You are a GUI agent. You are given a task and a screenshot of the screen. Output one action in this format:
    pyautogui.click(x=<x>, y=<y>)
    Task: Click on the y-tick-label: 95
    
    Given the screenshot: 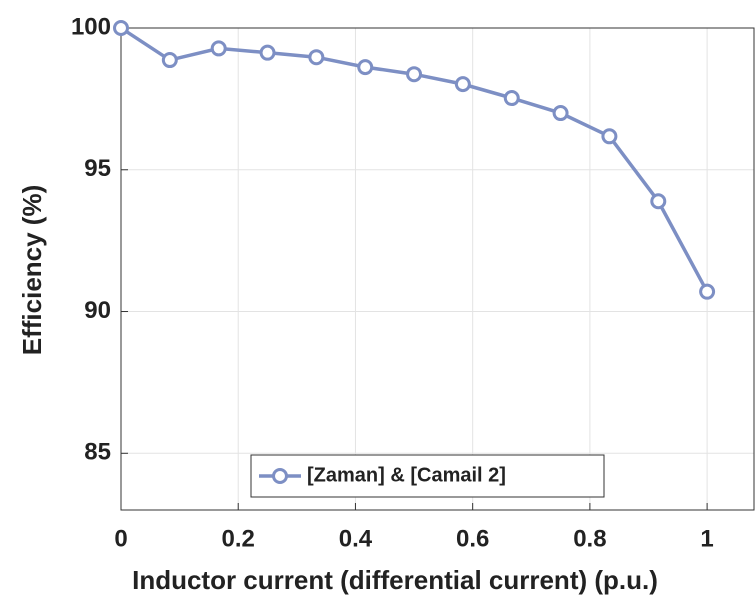 What is the action you would take?
    pyautogui.click(x=97, y=168)
    